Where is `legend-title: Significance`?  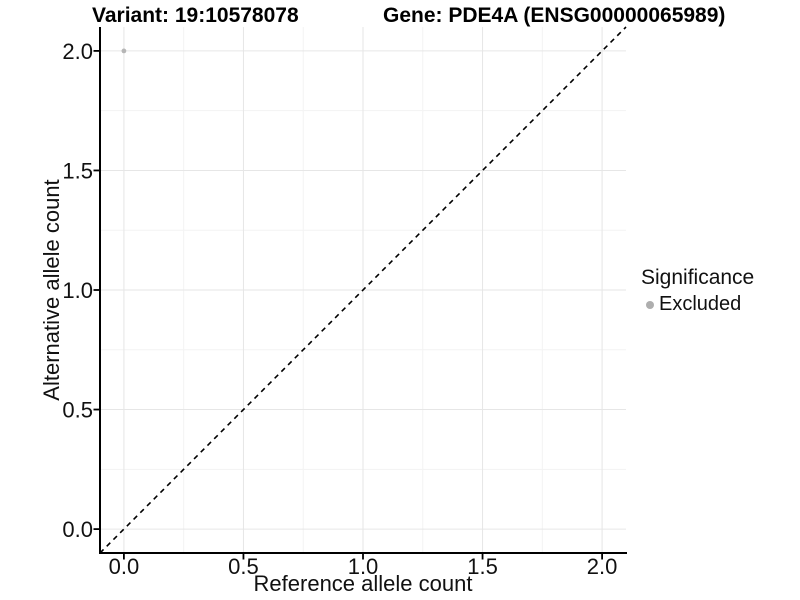 legend-title: Significance is located at coordinates (698, 277).